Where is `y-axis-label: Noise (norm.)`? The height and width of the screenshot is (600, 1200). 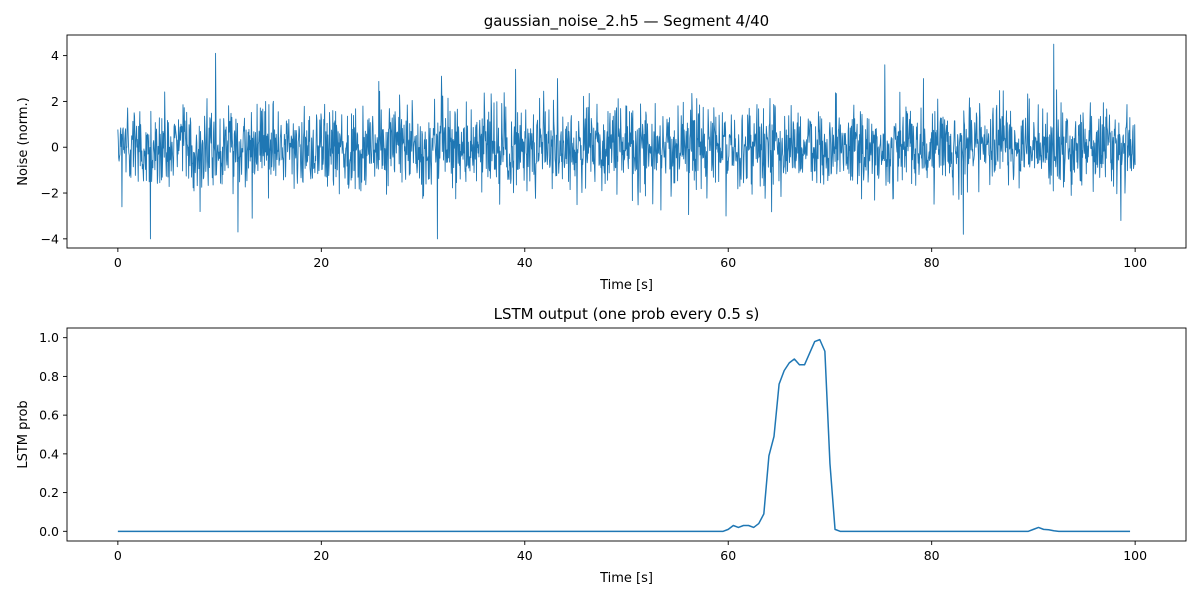 y-axis-label: Noise (norm.) is located at coordinates (23, 141).